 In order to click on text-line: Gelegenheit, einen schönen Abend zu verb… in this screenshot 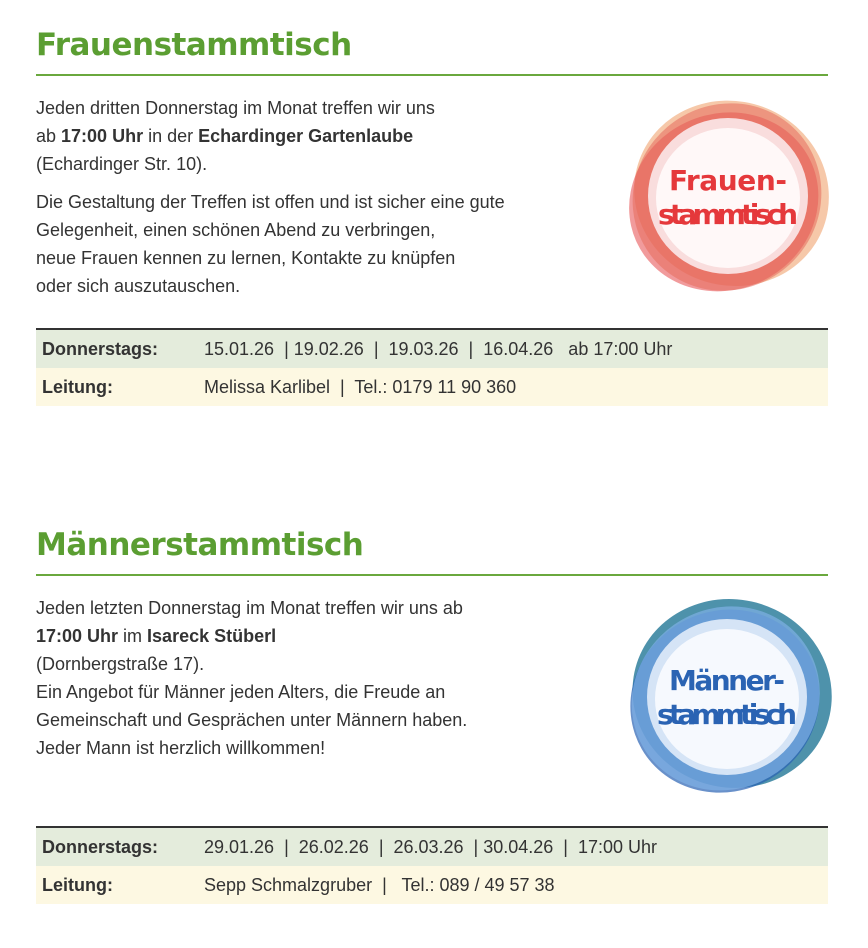, I will do `click(236, 230)`.